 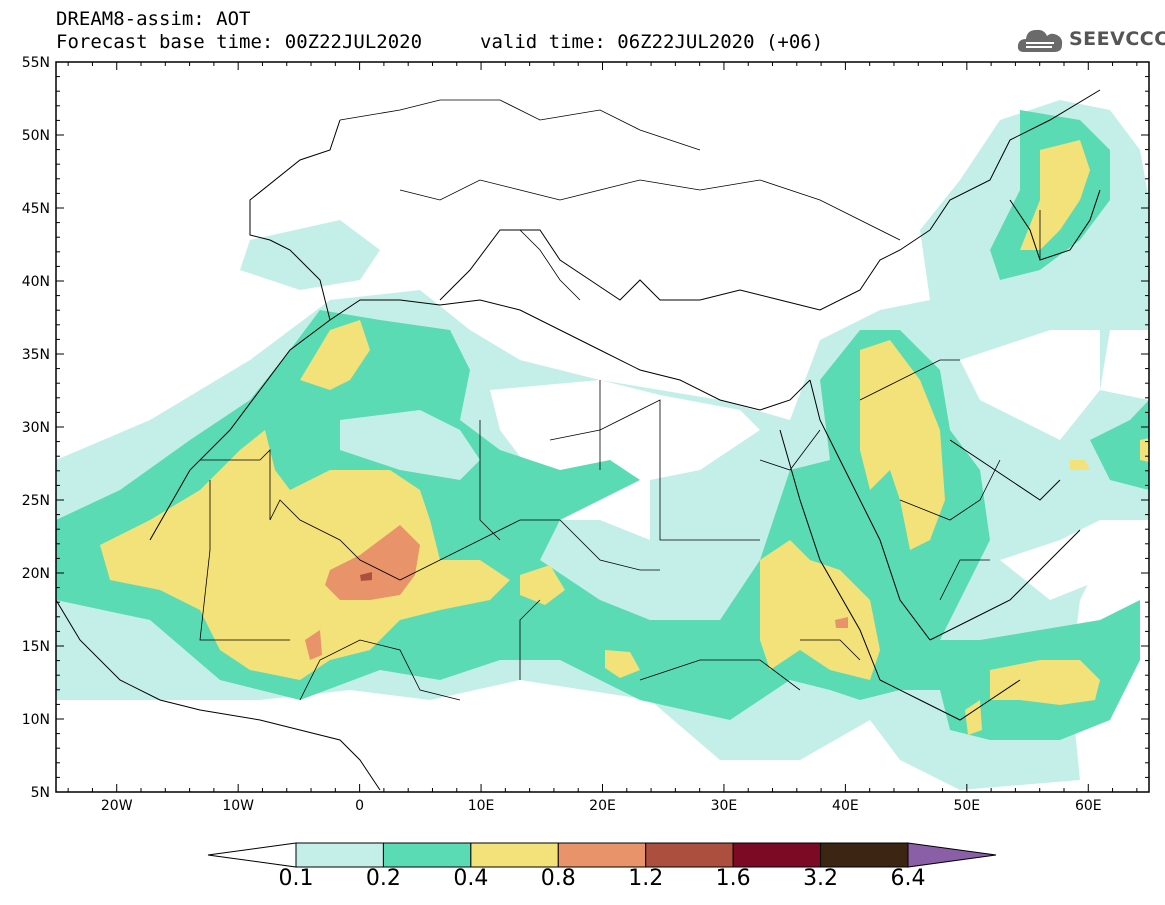 What do you see at coordinates (36, 63) in the screenshot?
I see `lat-tick-label: 55N` at bounding box center [36, 63].